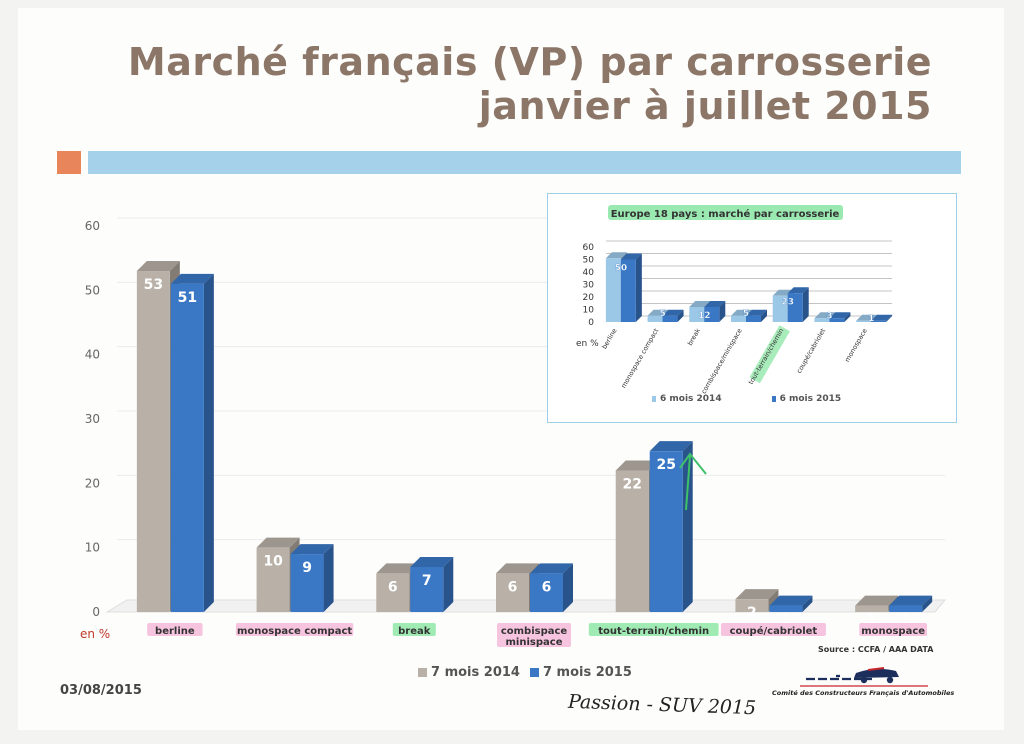 The width and height of the screenshot is (1024, 744). Describe the element at coordinates (829, 316) in the screenshot. I see `inset-data-label-5: 3` at that location.